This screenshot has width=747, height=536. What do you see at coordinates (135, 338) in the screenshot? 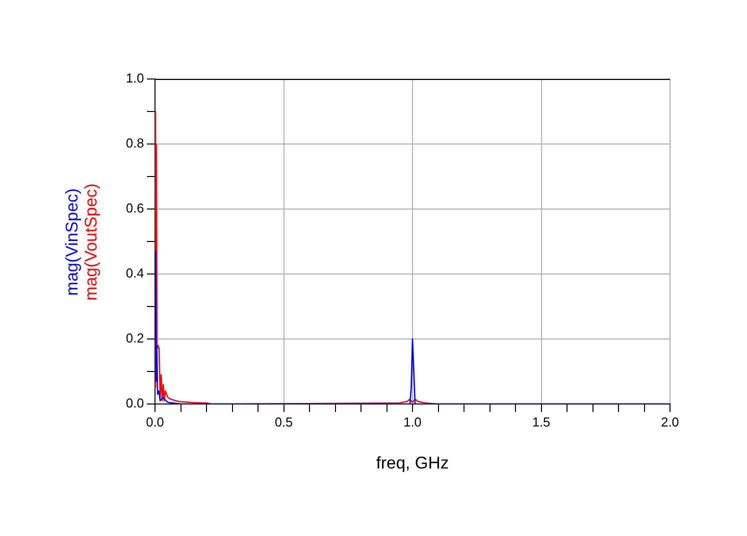
I see `y-tick-label: 0.2` at bounding box center [135, 338].